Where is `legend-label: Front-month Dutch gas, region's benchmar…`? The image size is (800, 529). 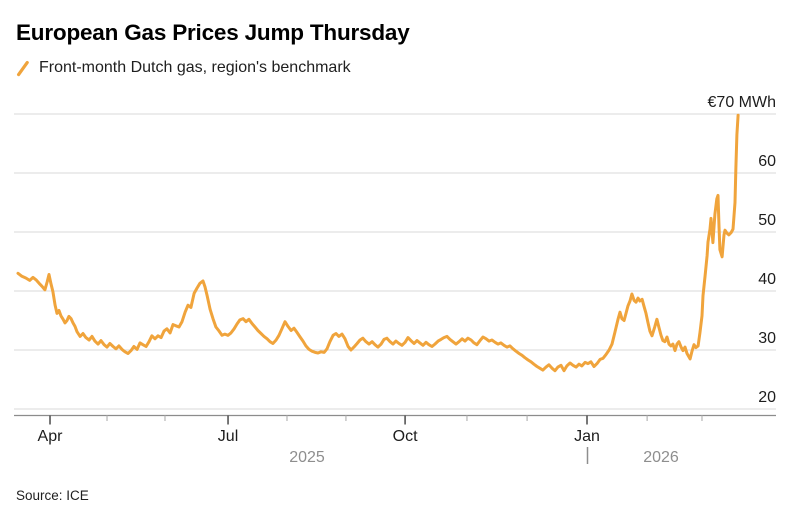
legend-label: Front-month Dutch gas, region's benchmar… is located at coordinates (195, 67).